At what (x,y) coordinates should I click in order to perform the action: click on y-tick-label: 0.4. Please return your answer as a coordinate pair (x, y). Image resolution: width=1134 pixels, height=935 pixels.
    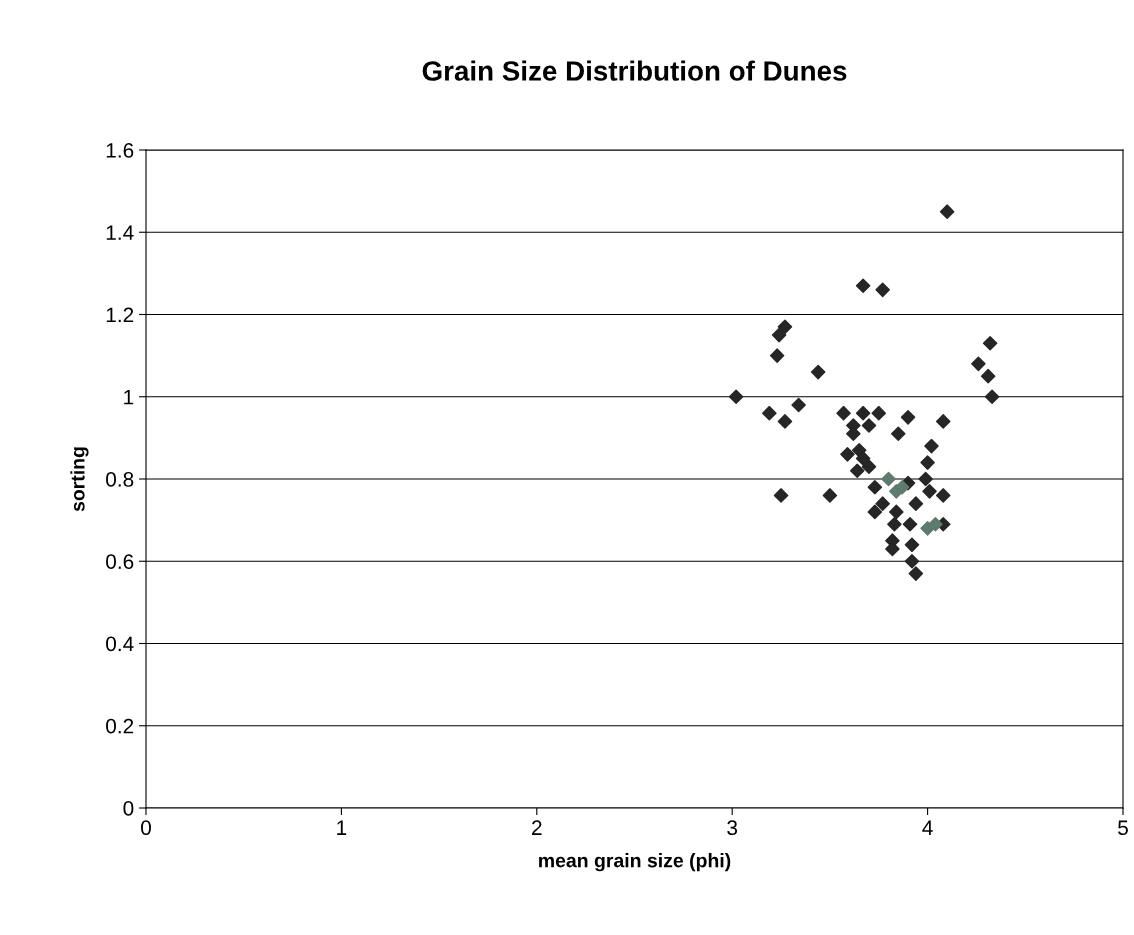
    Looking at the image, I should click on (120, 644).